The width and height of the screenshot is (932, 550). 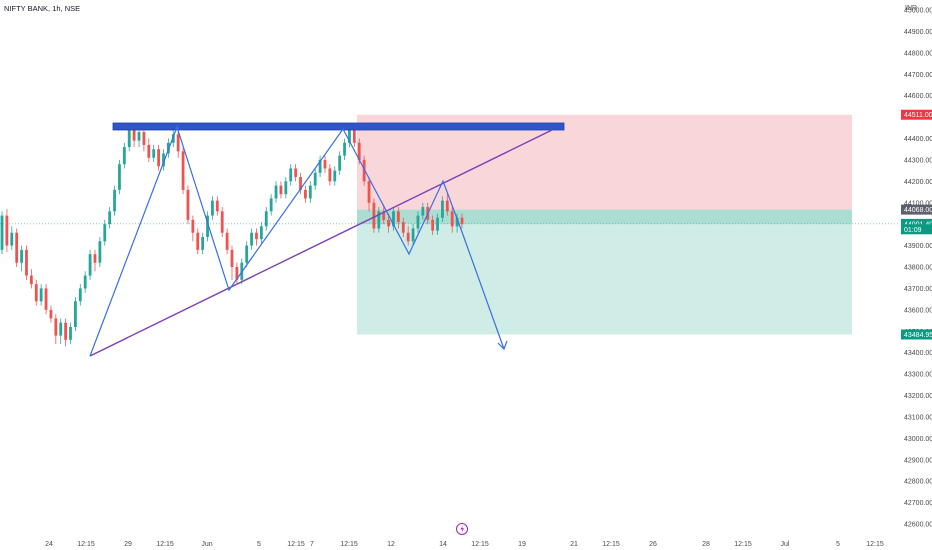 I want to click on time-tick-label: 7, so click(x=312, y=544).